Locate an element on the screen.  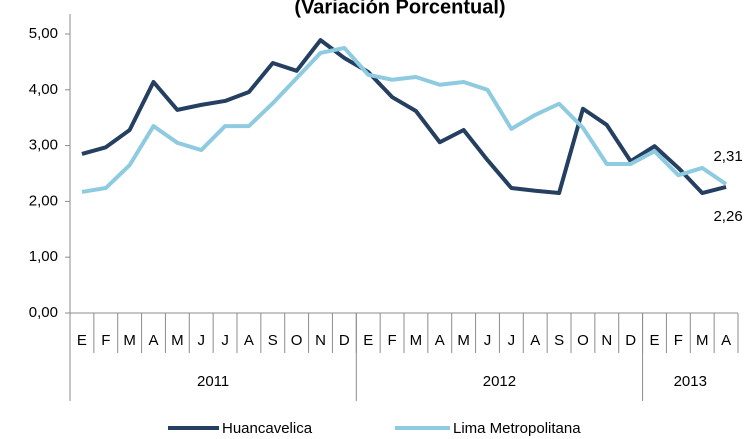
data-label: 2,31 is located at coordinates (727, 156).